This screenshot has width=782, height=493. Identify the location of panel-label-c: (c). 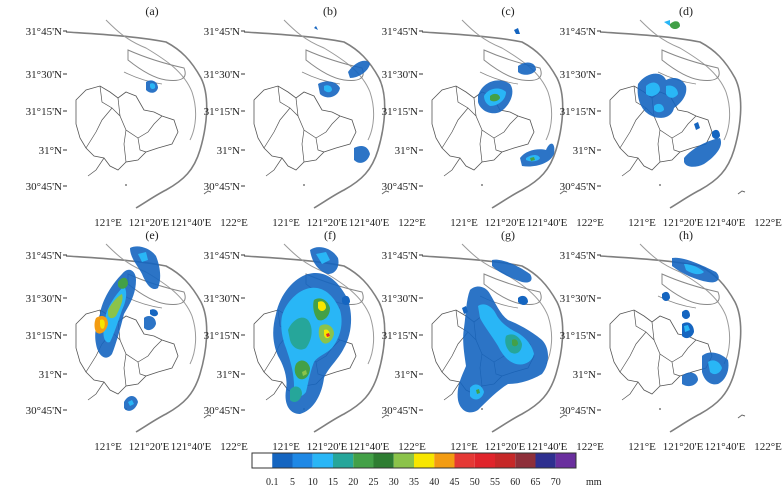
(507, 11).